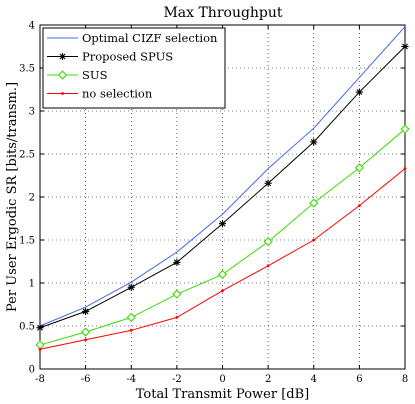  I want to click on legend-entry: no selection, so click(100, 94).